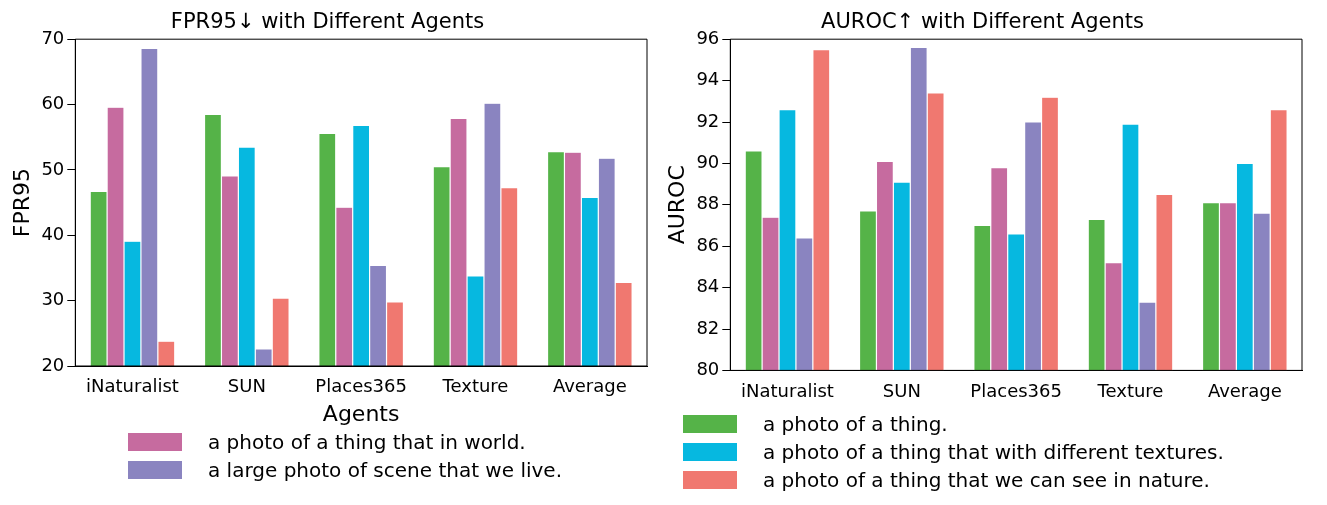  I want to click on x-axis-title: Agents, so click(361, 413).